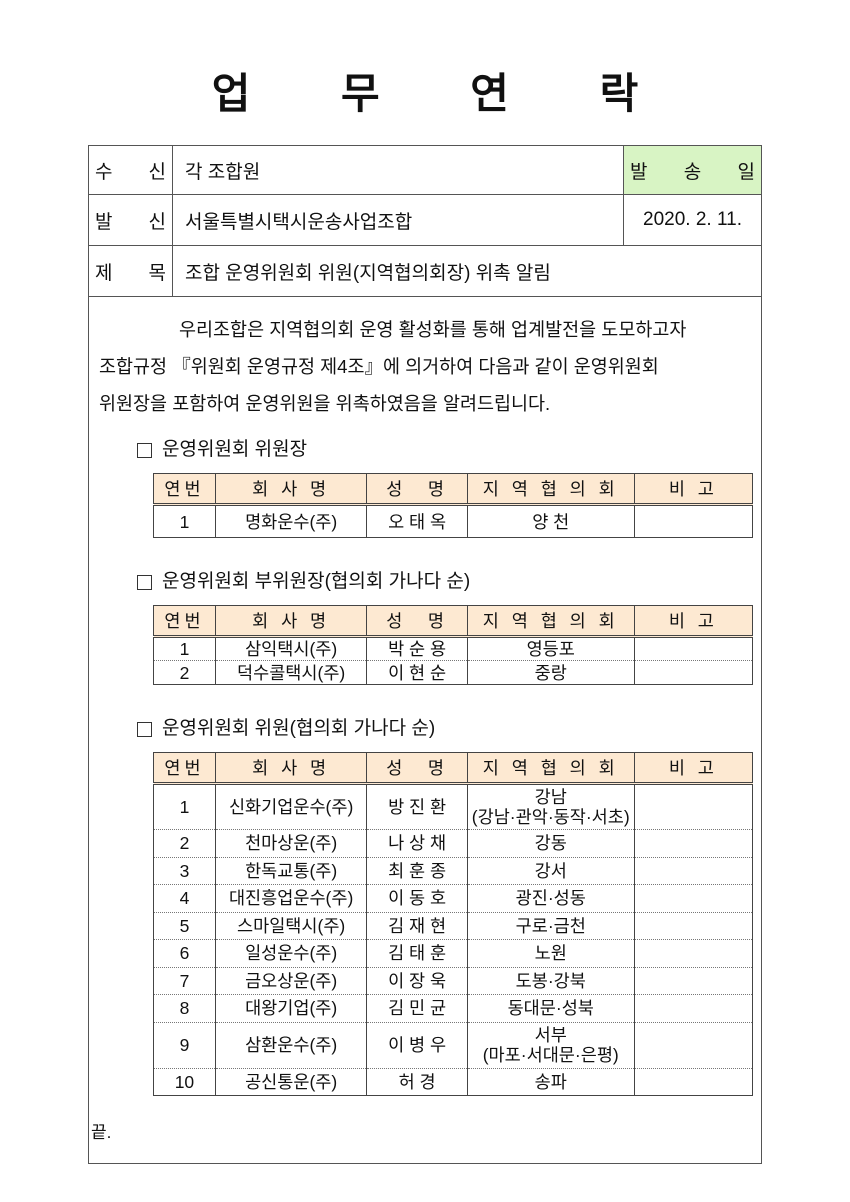 This screenshot has width=850, height=1202. What do you see at coordinates (550, 806) in the screenshot?
I see `table-cell: 강남 (강남·관악·동작·서초)` at bounding box center [550, 806].